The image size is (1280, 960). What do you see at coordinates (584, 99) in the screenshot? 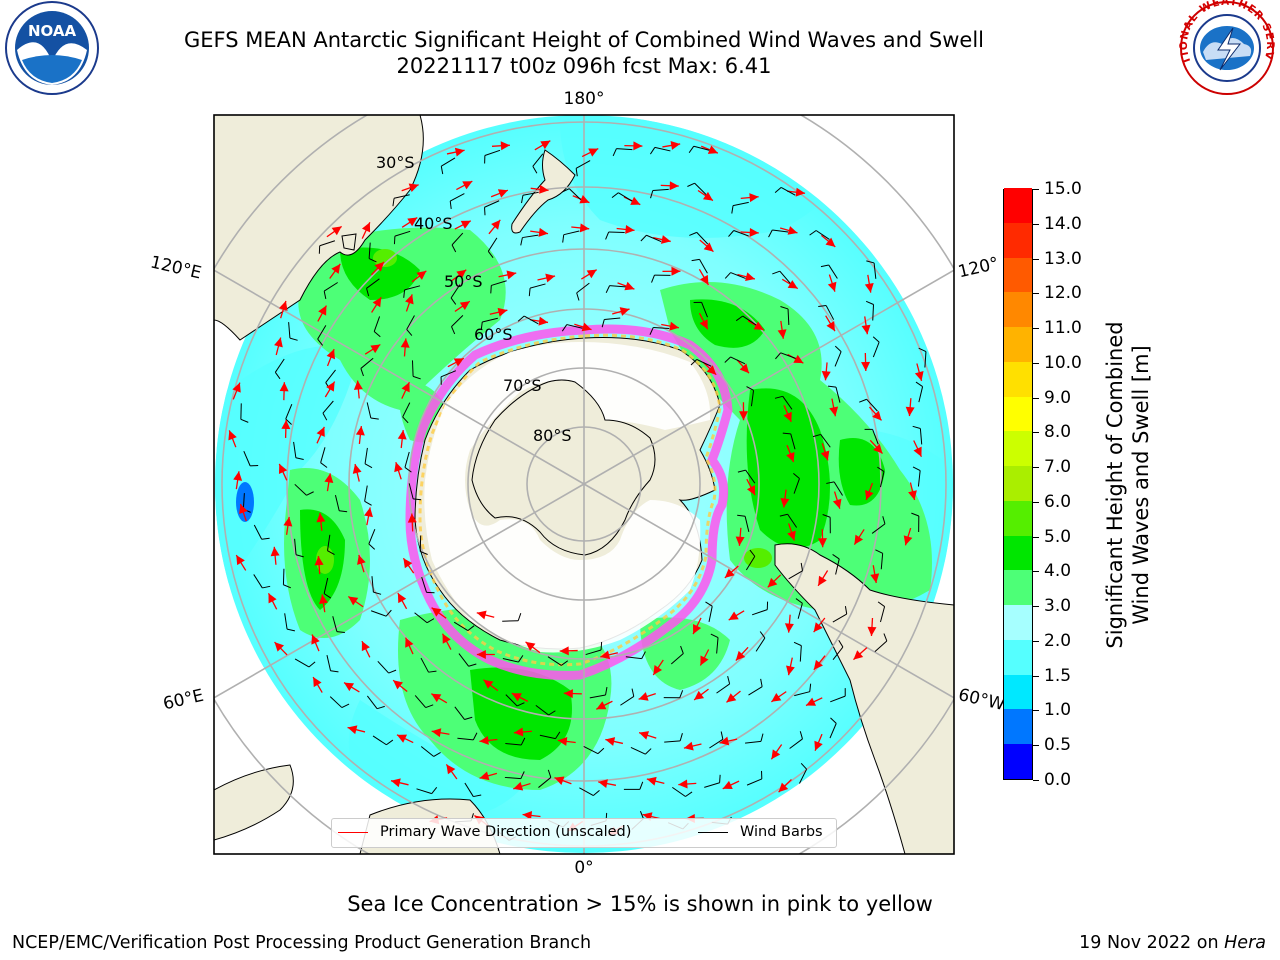
I see `lon-label-180: 180°` at bounding box center [584, 99].